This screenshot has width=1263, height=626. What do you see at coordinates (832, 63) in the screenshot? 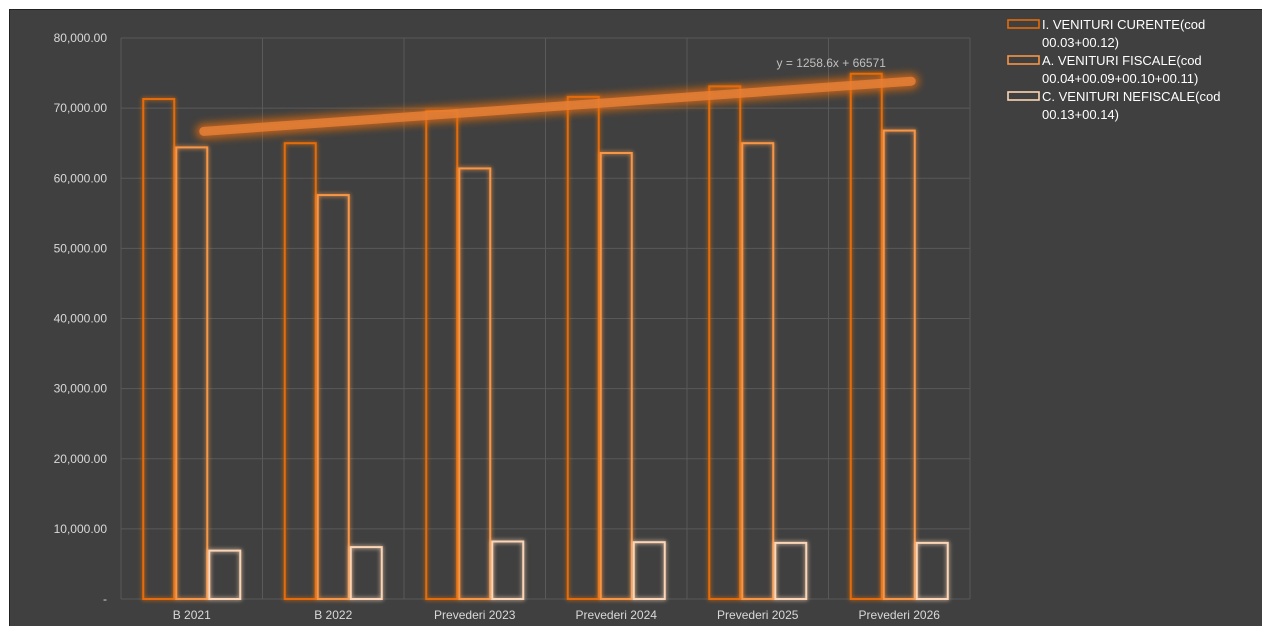
I see `trendline-equation: y = 1258.6x + 66571` at bounding box center [832, 63].